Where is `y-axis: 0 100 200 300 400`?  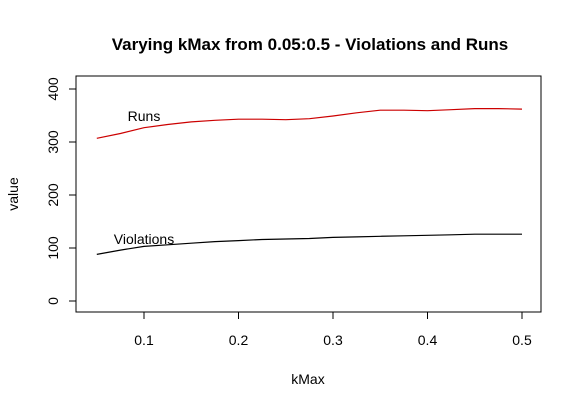
y-axis: 0 100 200 300 400 is located at coordinates (61, 191).